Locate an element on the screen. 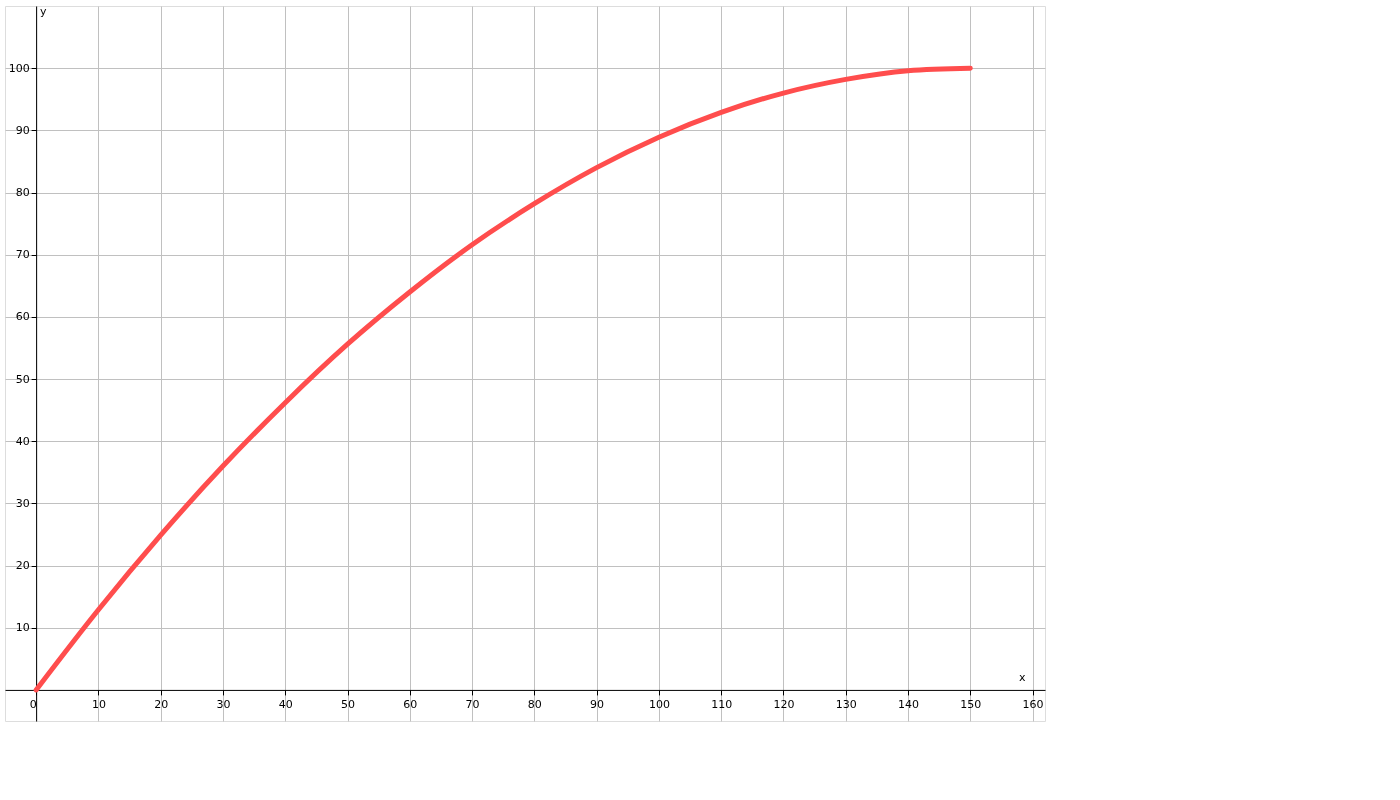 The height and width of the screenshot is (800, 1400). y-tick-label: 40 is located at coordinates (22, 441).